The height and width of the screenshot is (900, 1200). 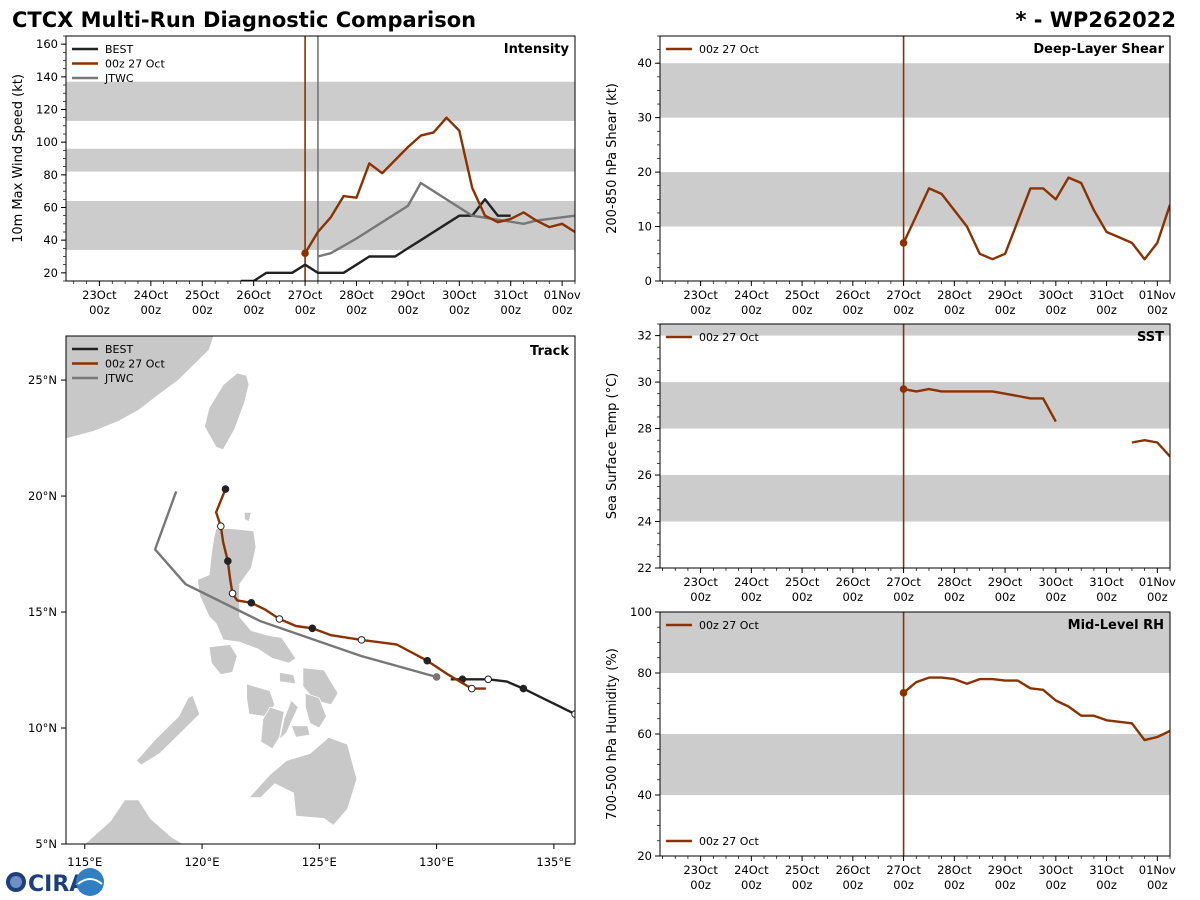 What do you see at coordinates (903, 582) in the screenshot?
I see `sst-xtick-day-4: 27Oct` at bounding box center [903, 582].